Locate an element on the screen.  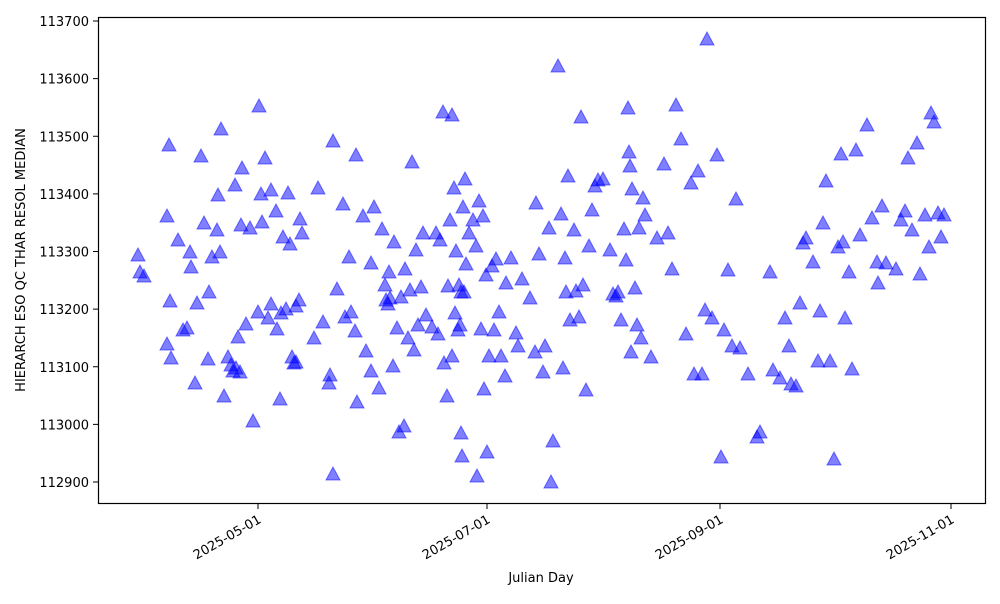
y-tick-label: 113000 is located at coordinates (64, 425).